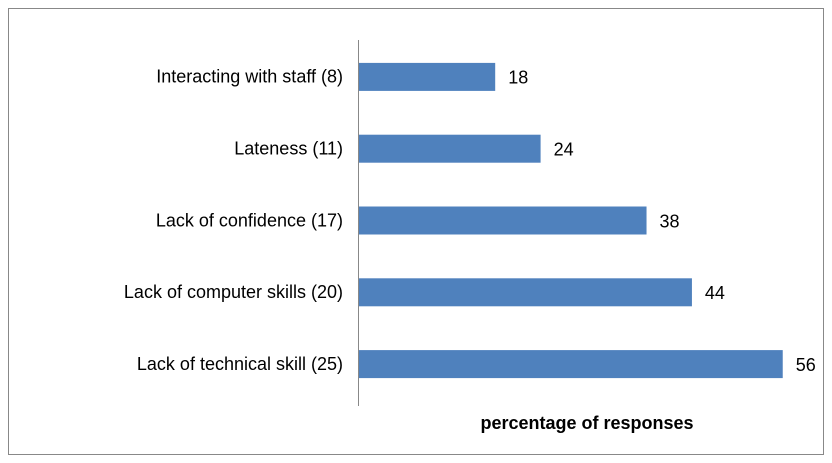  Describe the element at coordinates (249, 77) in the screenshot. I see `y-tick-label: Interacting with staff (8)` at that location.